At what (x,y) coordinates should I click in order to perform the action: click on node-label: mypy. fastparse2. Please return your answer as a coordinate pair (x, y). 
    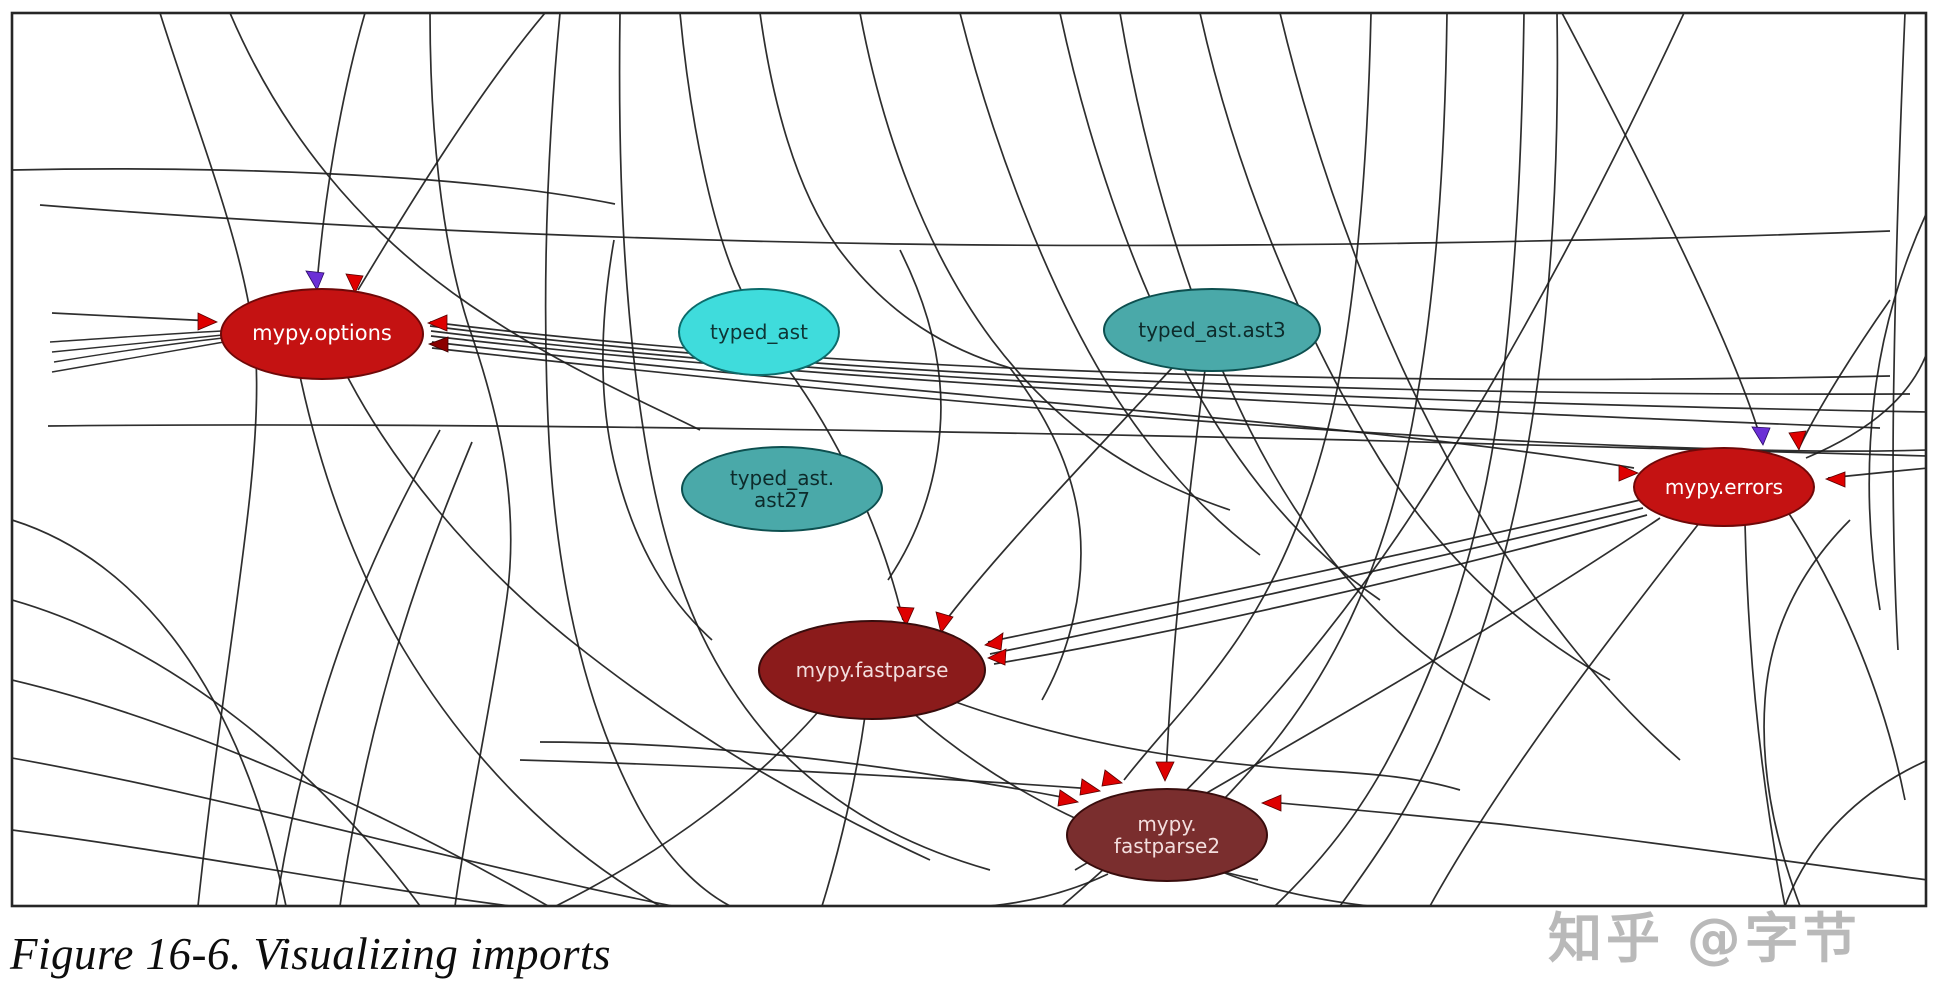
    Looking at the image, I should click on (1167, 834).